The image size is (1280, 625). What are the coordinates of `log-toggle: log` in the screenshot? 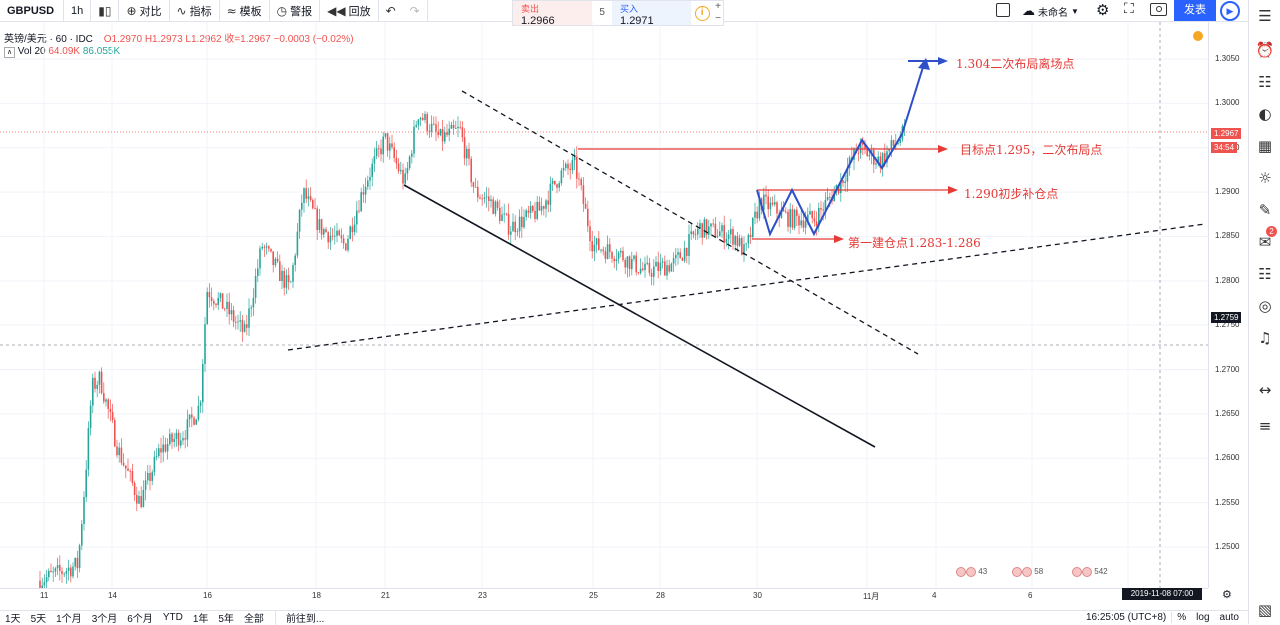 It's located at (1203, 617).